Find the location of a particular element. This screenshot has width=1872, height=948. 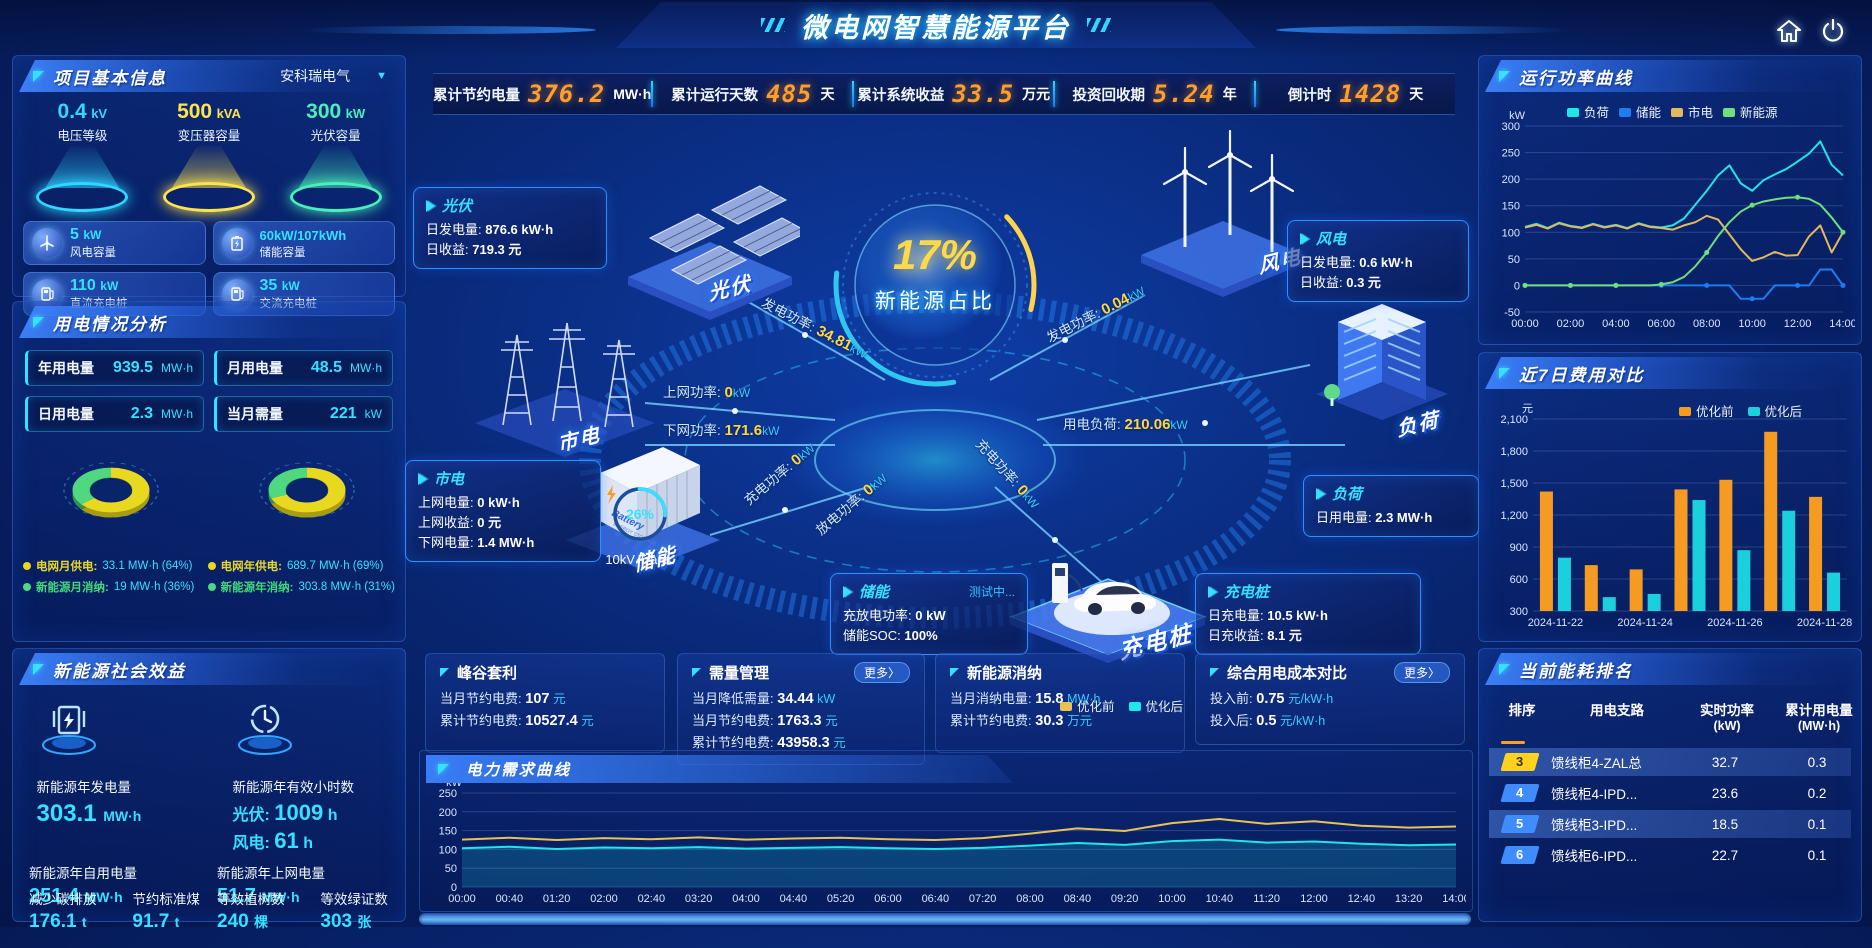

grid-towers-illustration is located at coordinates (565, 389).